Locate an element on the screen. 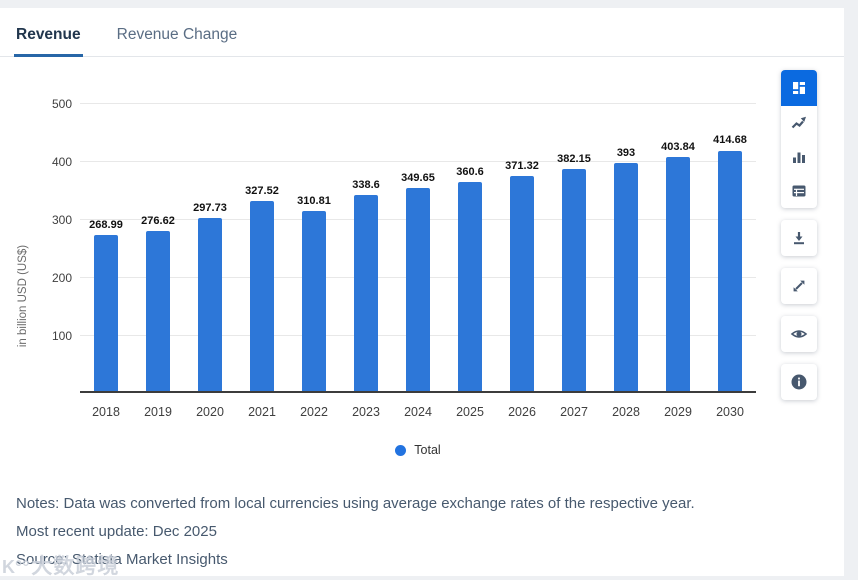 The width and height of the screenshot is (858, 580). x-axis-tick: 2023 is located at coordinates (366, 412).